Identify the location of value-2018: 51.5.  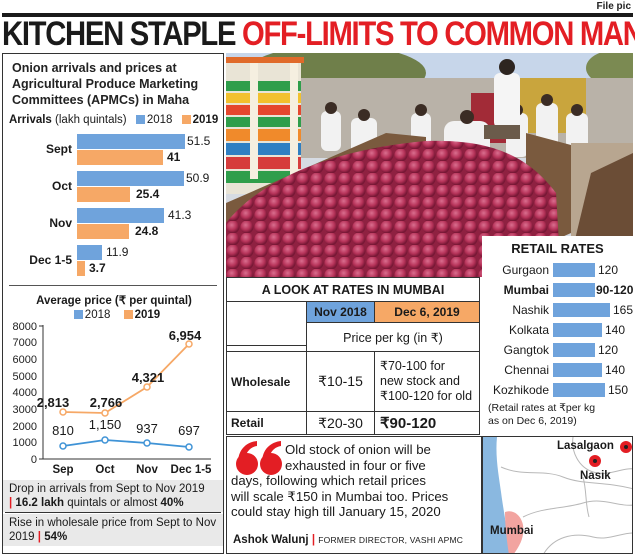
(199, 141).